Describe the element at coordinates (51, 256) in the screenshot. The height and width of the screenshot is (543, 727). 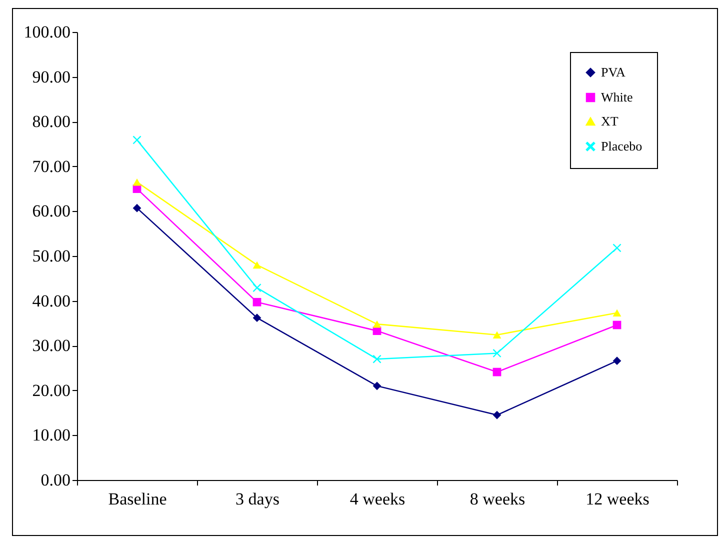
I see `y-tick-label: 50.00` at that location.